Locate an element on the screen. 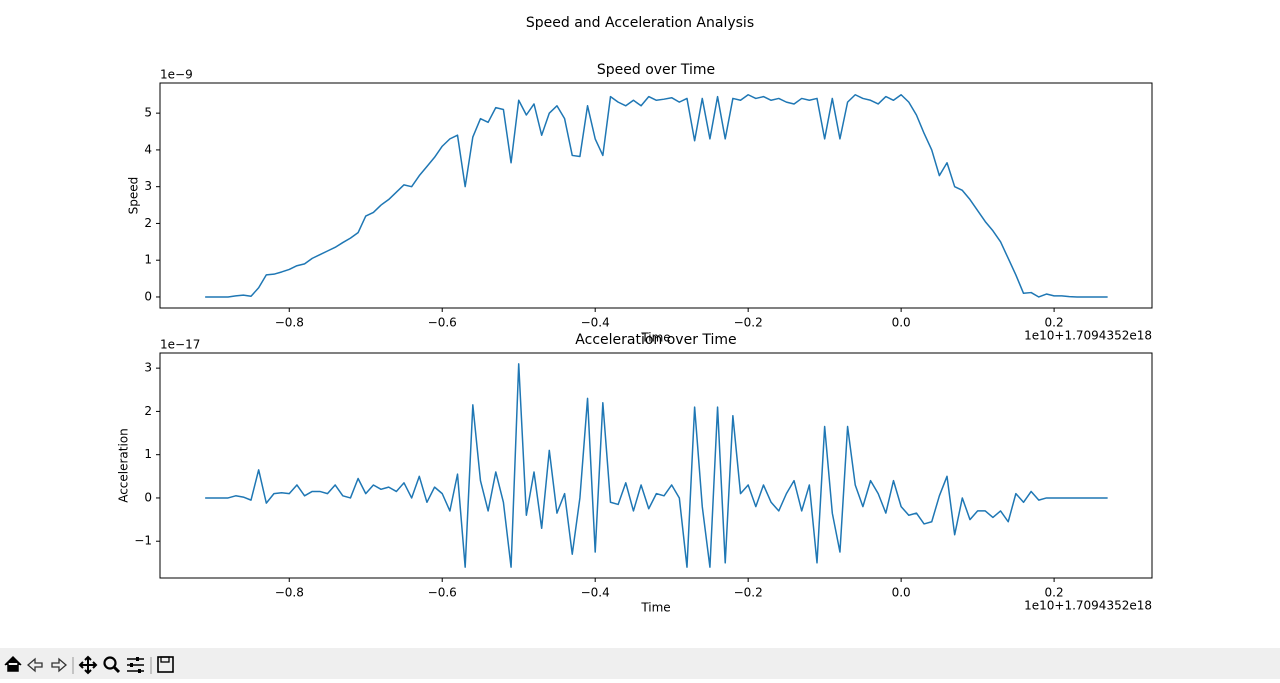  y-tick-label: 5 is located at coordinates (148, 113).